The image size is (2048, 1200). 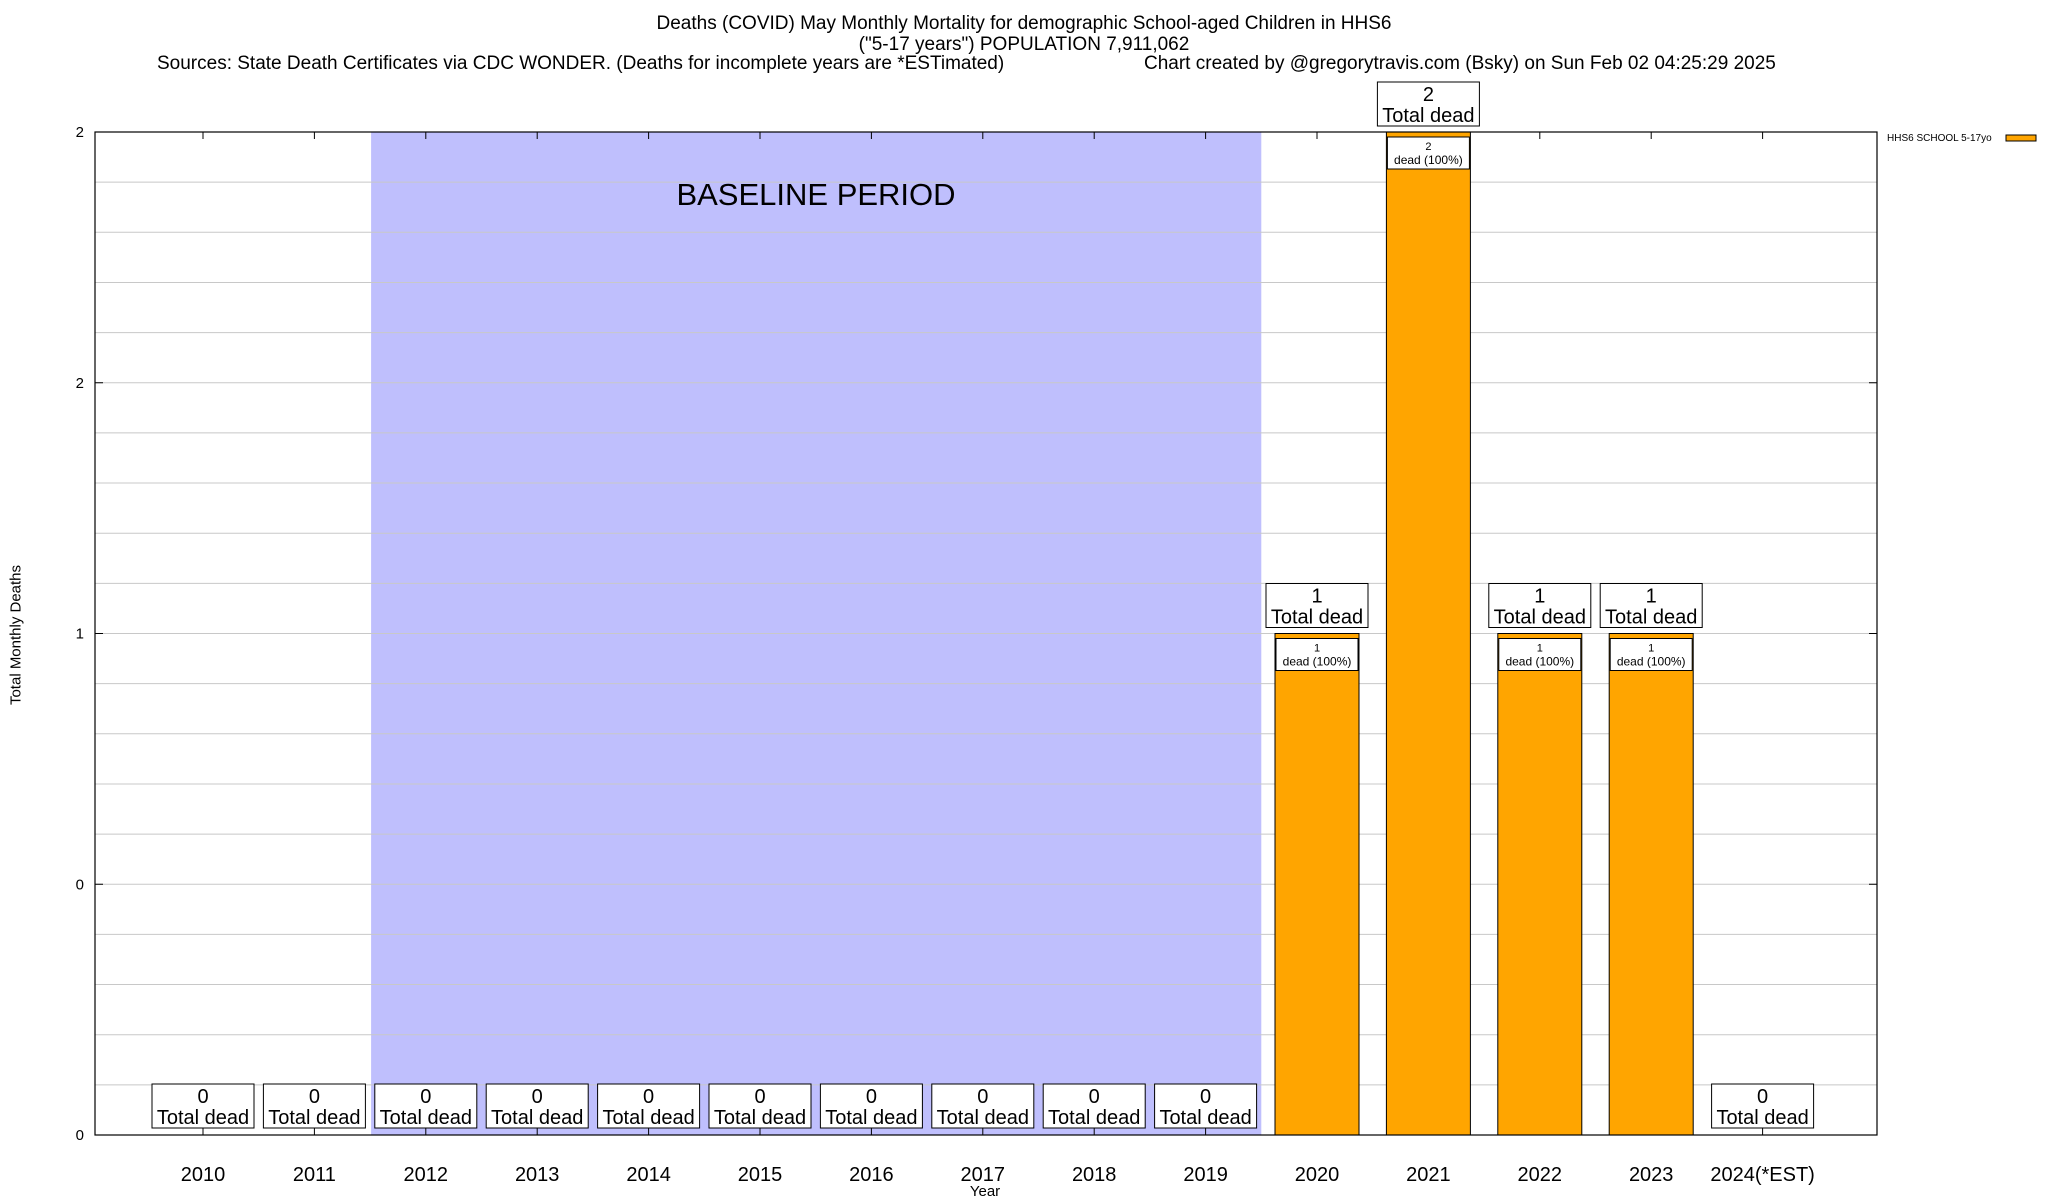 What do you see at coordinates (1428, 1175) in the screenshot?
I see `x-tick-label: 2021` at bounding box center [1428, 1175].